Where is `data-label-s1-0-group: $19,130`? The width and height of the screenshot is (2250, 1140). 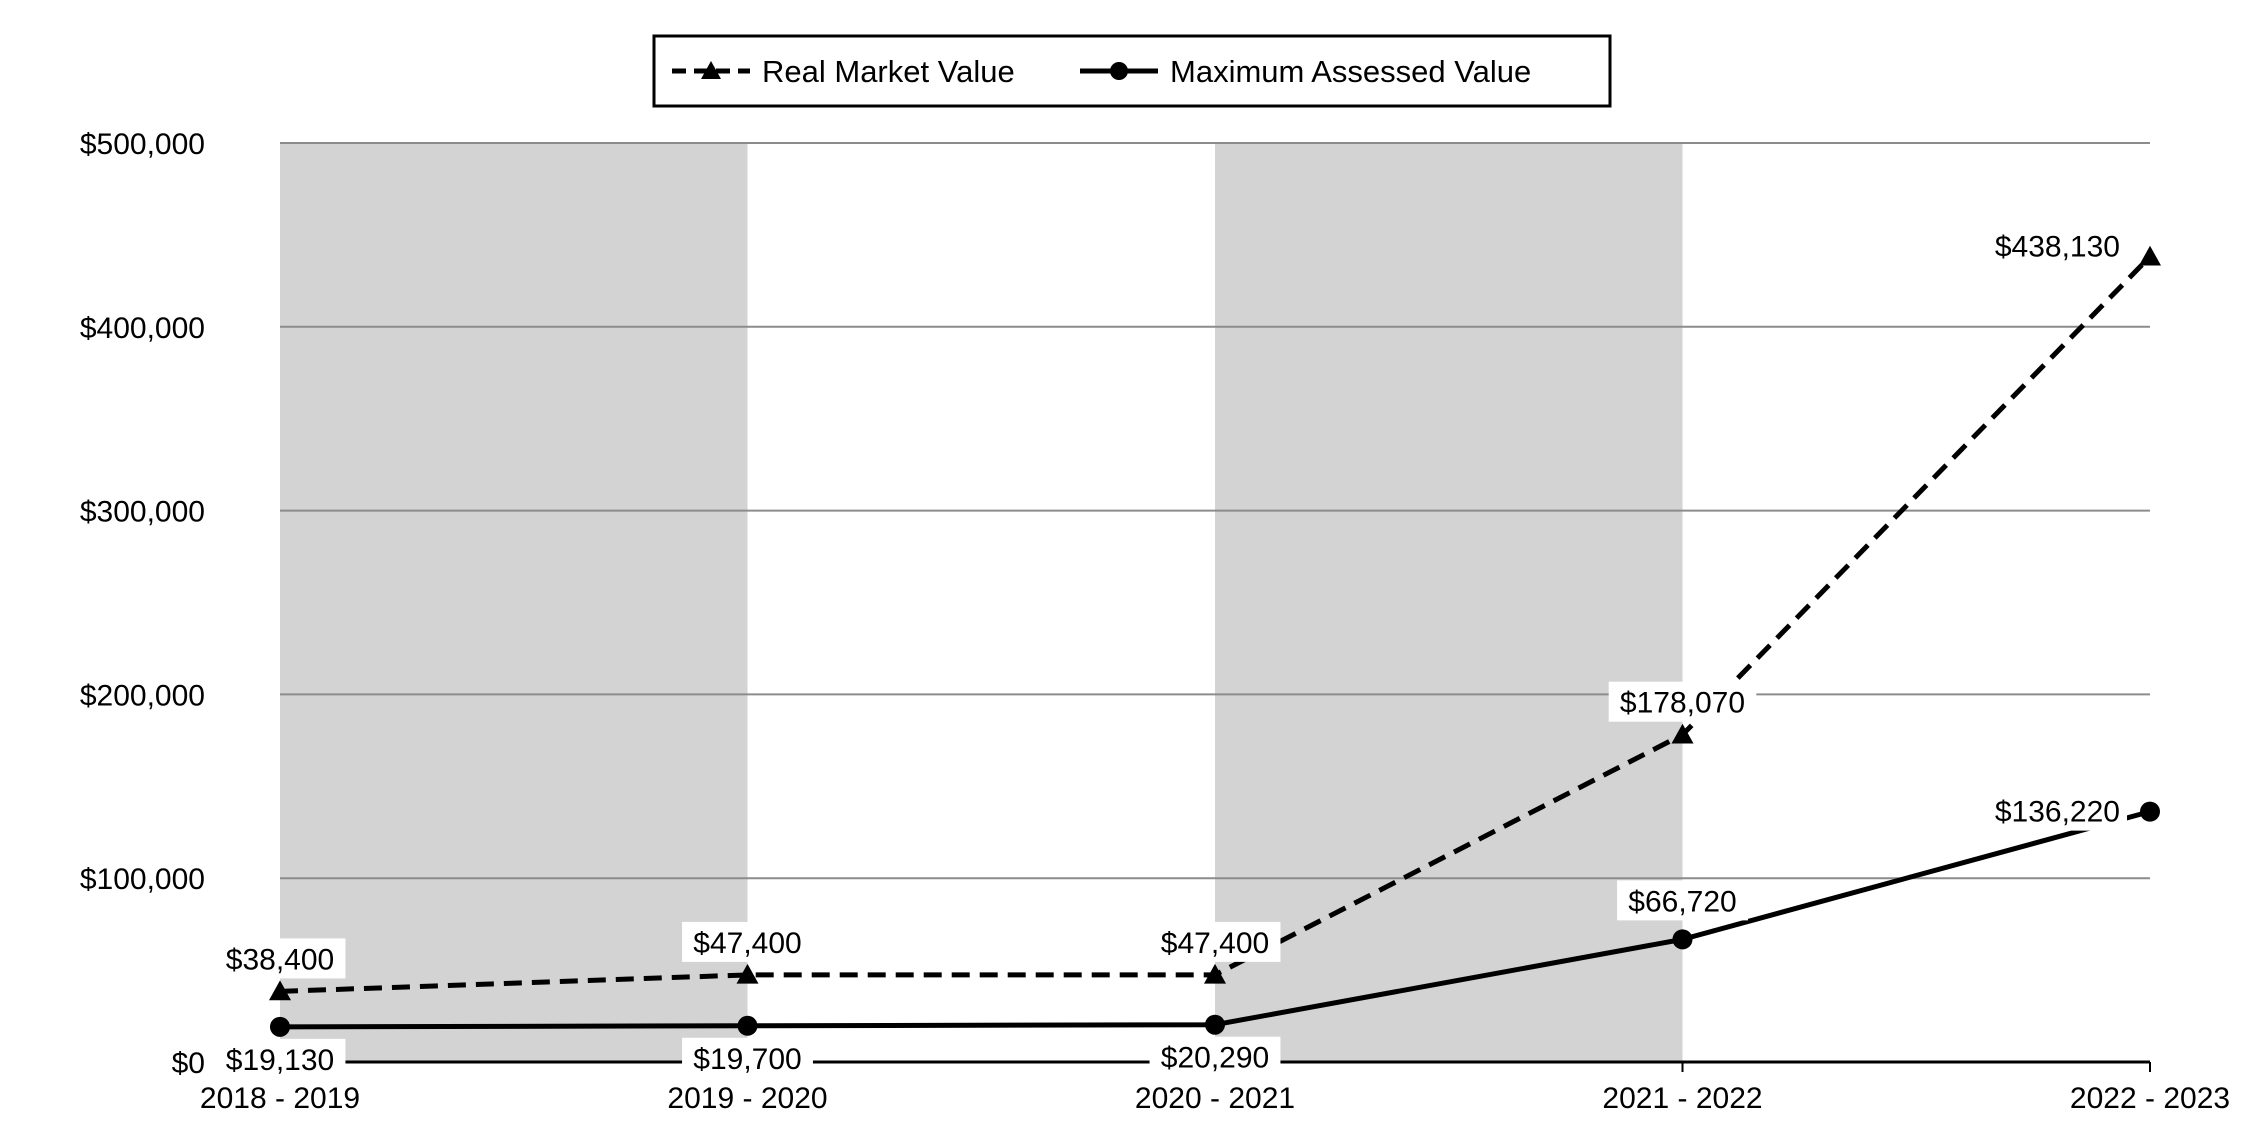
data-label-s1-0-group: $19,130 is located at coordinates (280, 1058).